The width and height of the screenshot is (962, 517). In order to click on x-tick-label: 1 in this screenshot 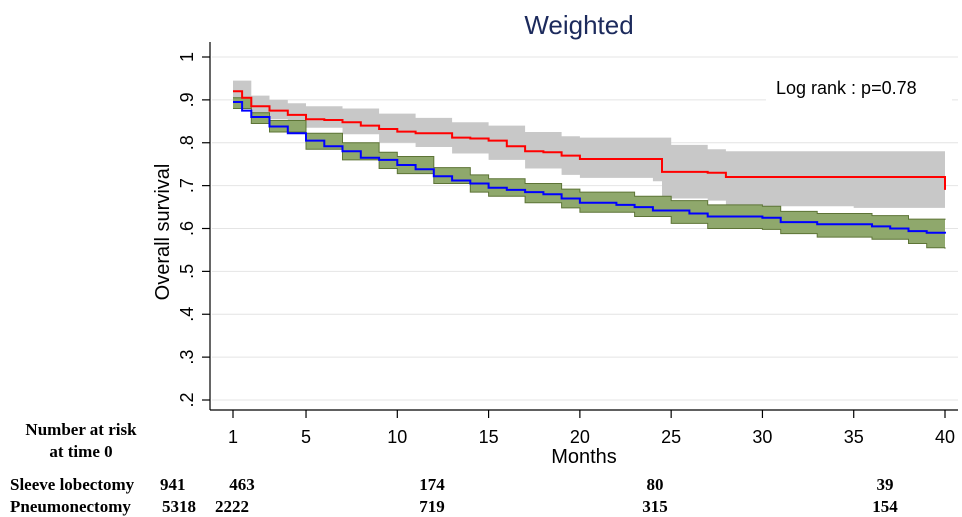, I will do `click(233, 437)`.